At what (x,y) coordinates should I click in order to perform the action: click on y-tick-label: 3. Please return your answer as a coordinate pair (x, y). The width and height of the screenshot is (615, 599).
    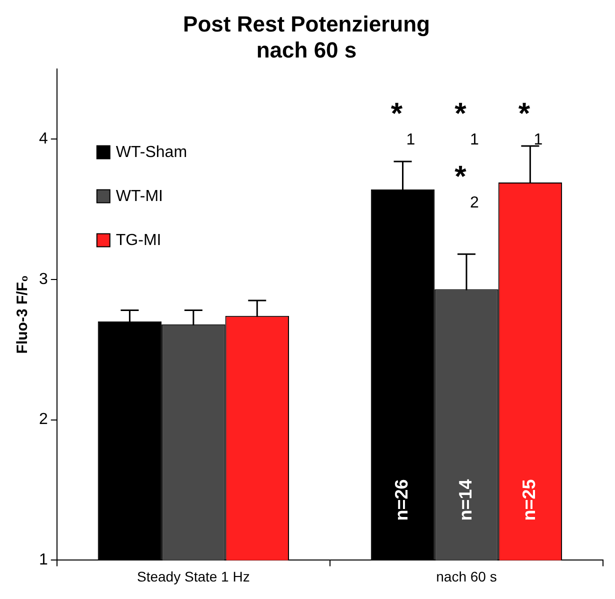
    Looking at the image, I should click on (43, 279).